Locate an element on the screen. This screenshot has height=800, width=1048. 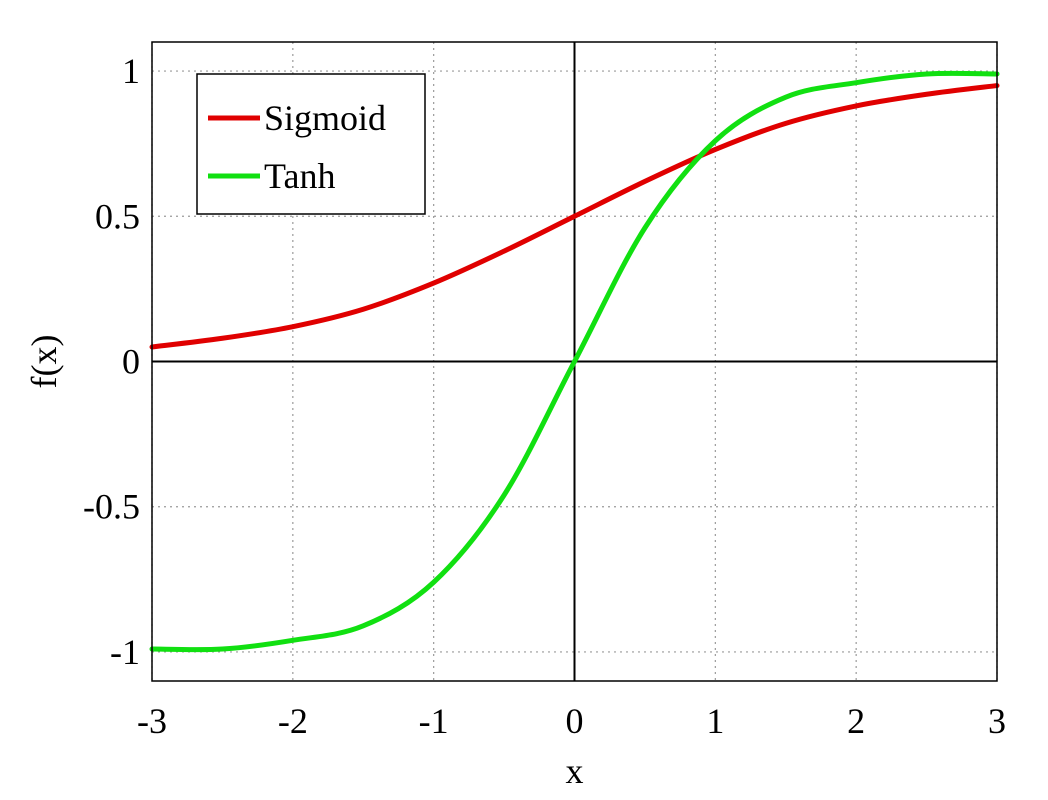
y-tick-label: 0.5 is located at coordinates (117, 216).